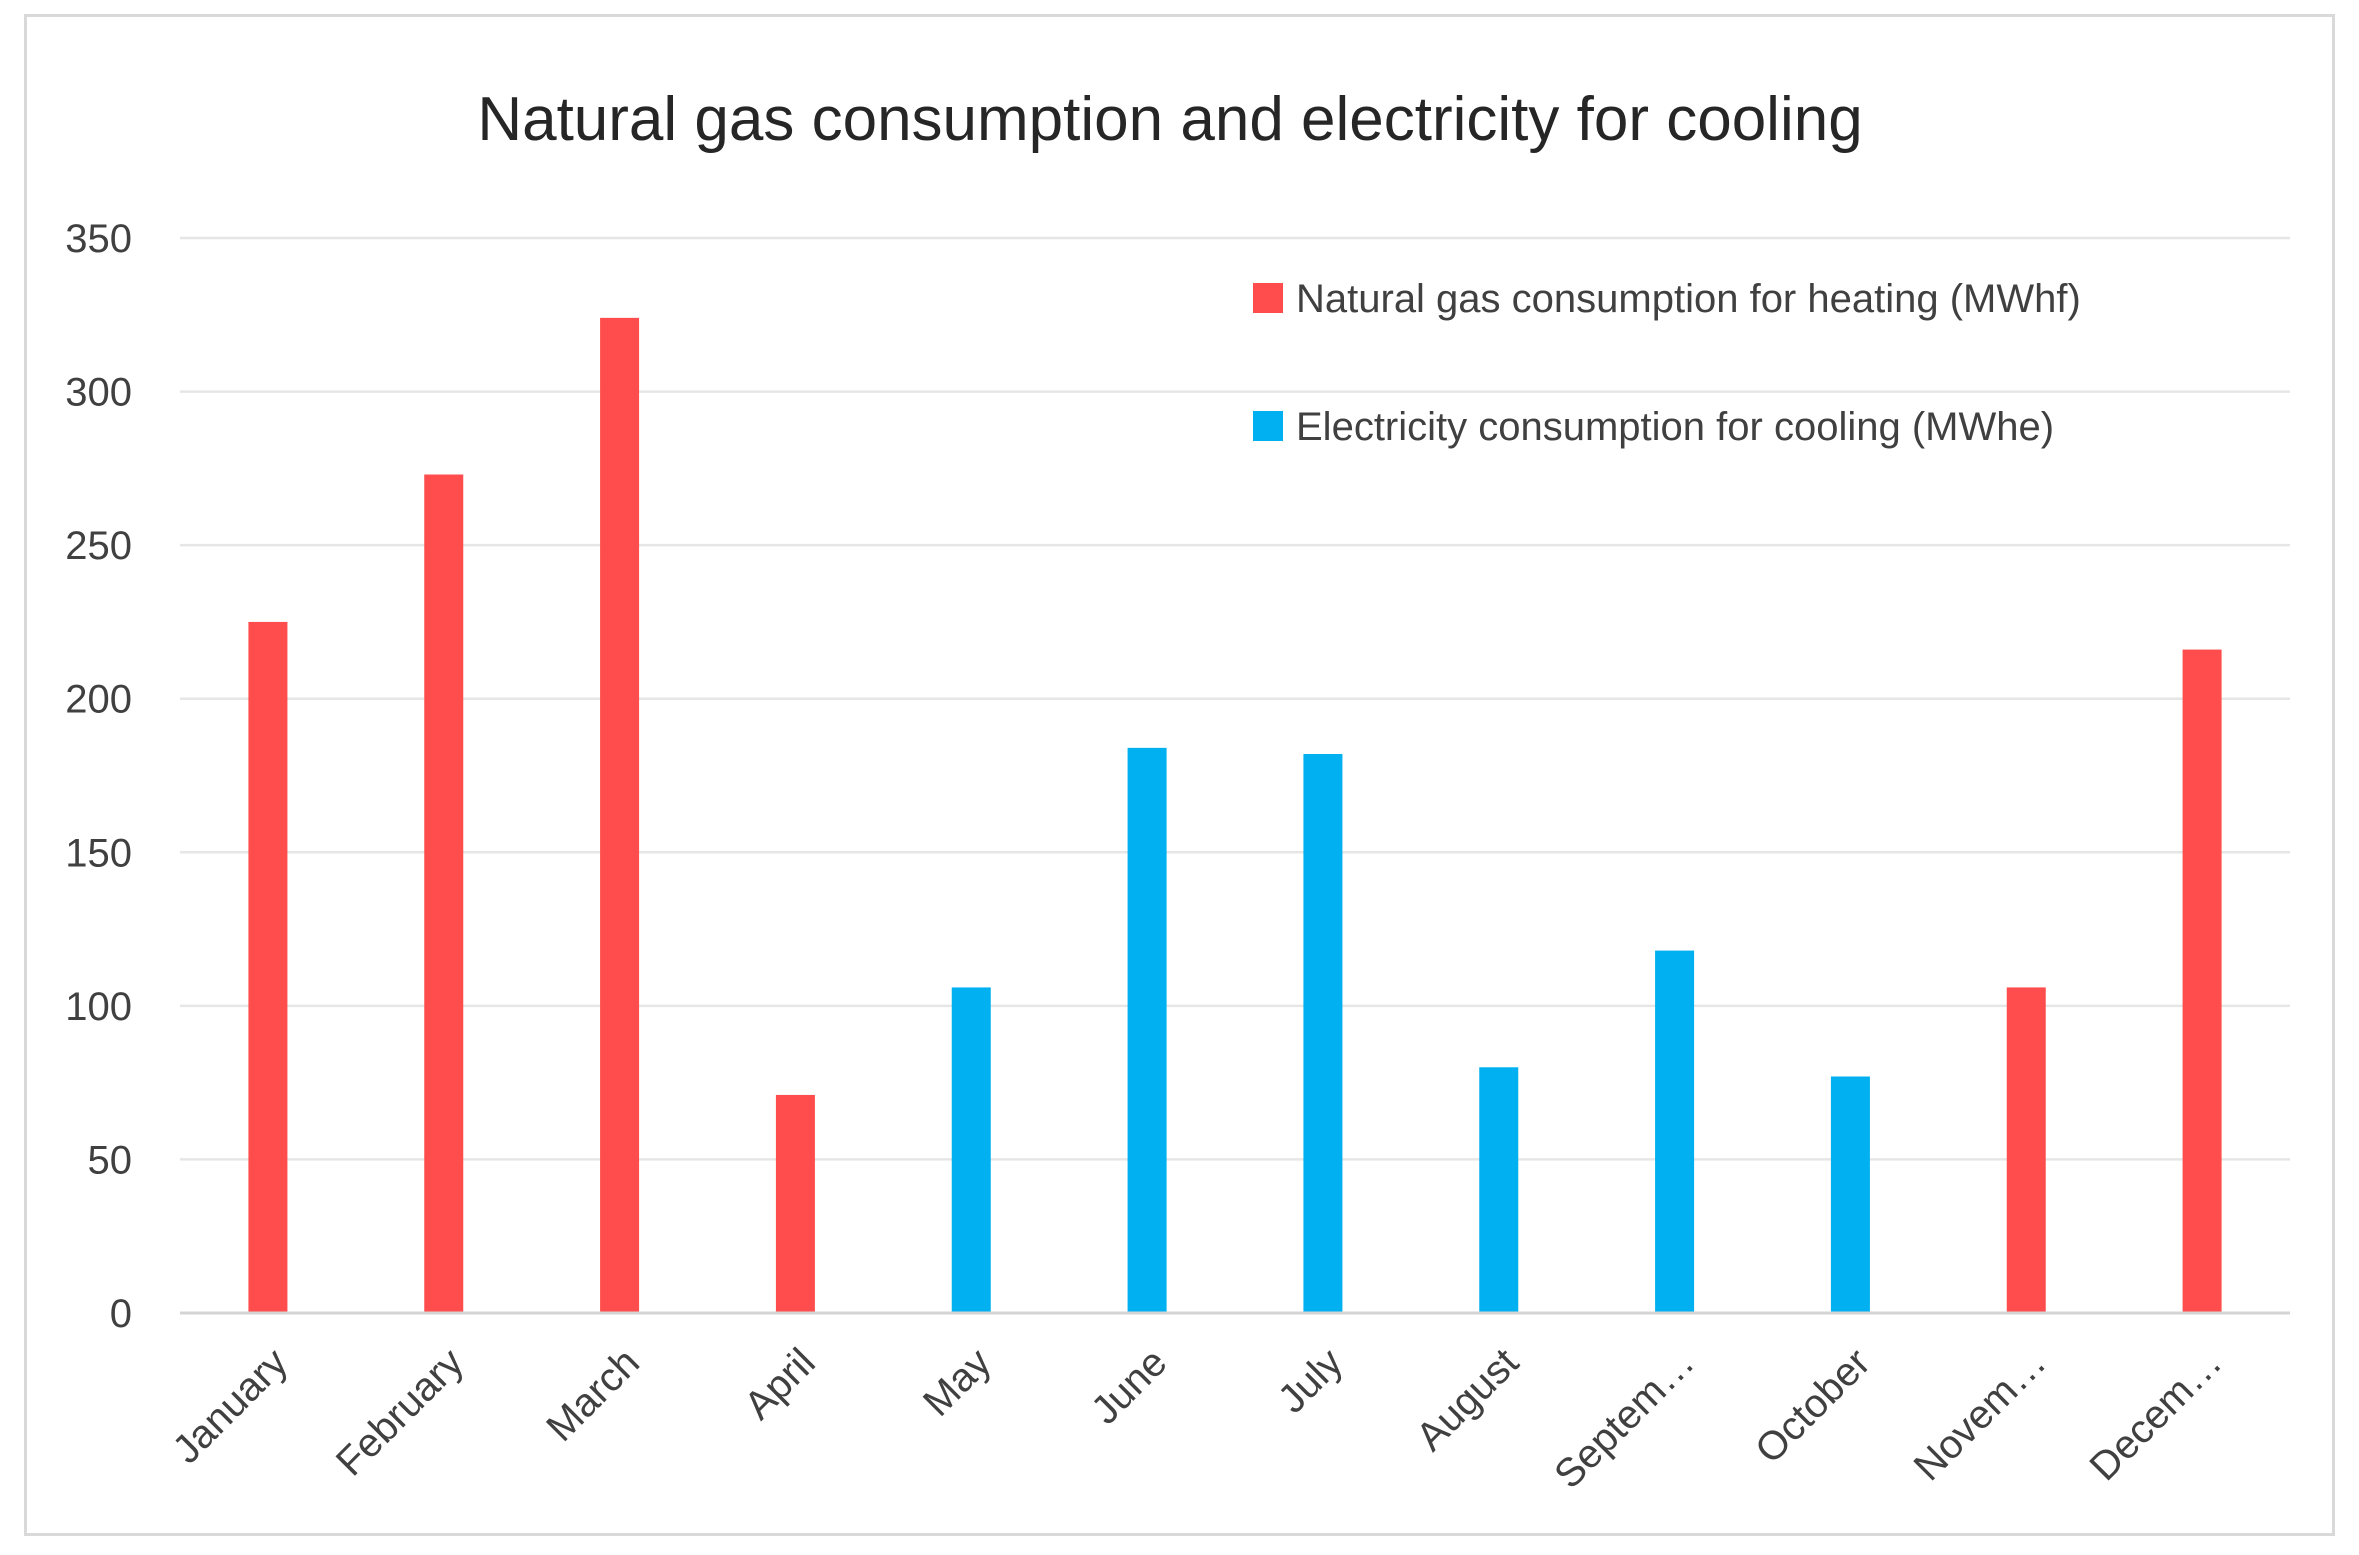  What do you see at coordinates (1813, 1406) in the screenshot?
I see `x-tick-label: October` at bounding box center [1813, 1406].